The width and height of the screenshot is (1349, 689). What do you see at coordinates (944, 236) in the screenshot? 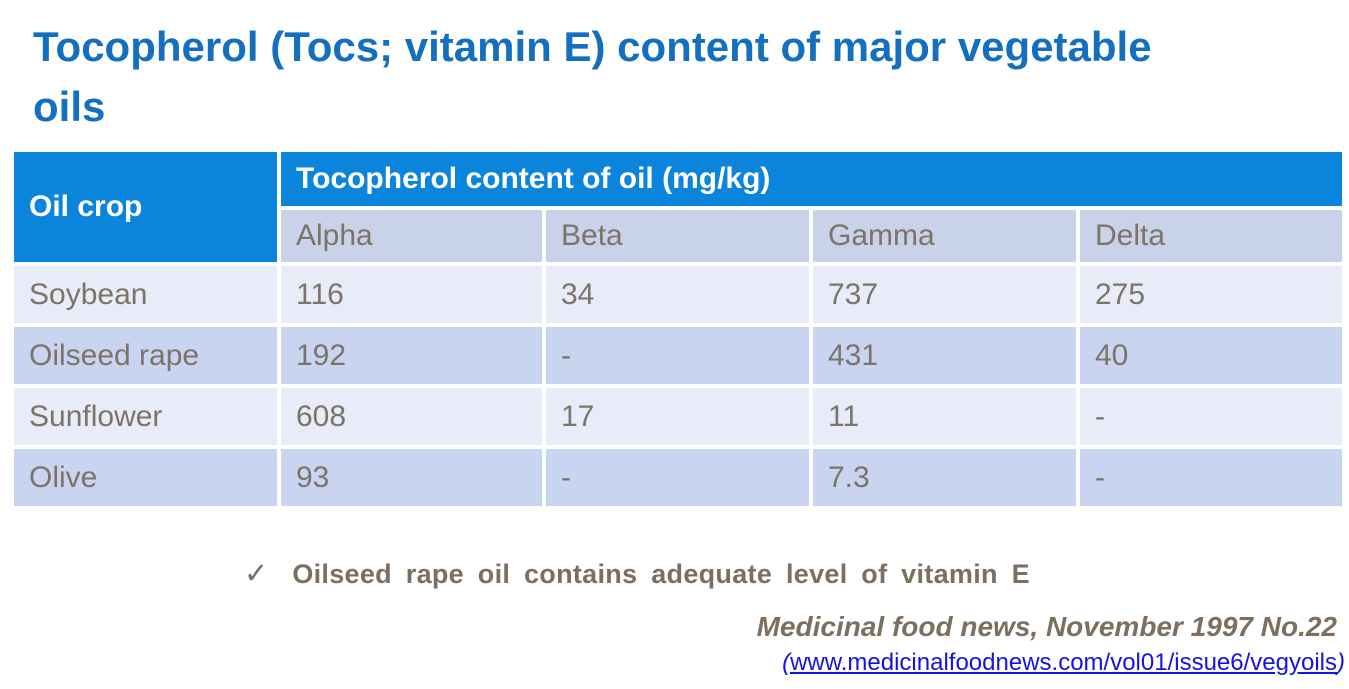
I see `column-header-gamma: Gamma` at bounding box center [944, 236].